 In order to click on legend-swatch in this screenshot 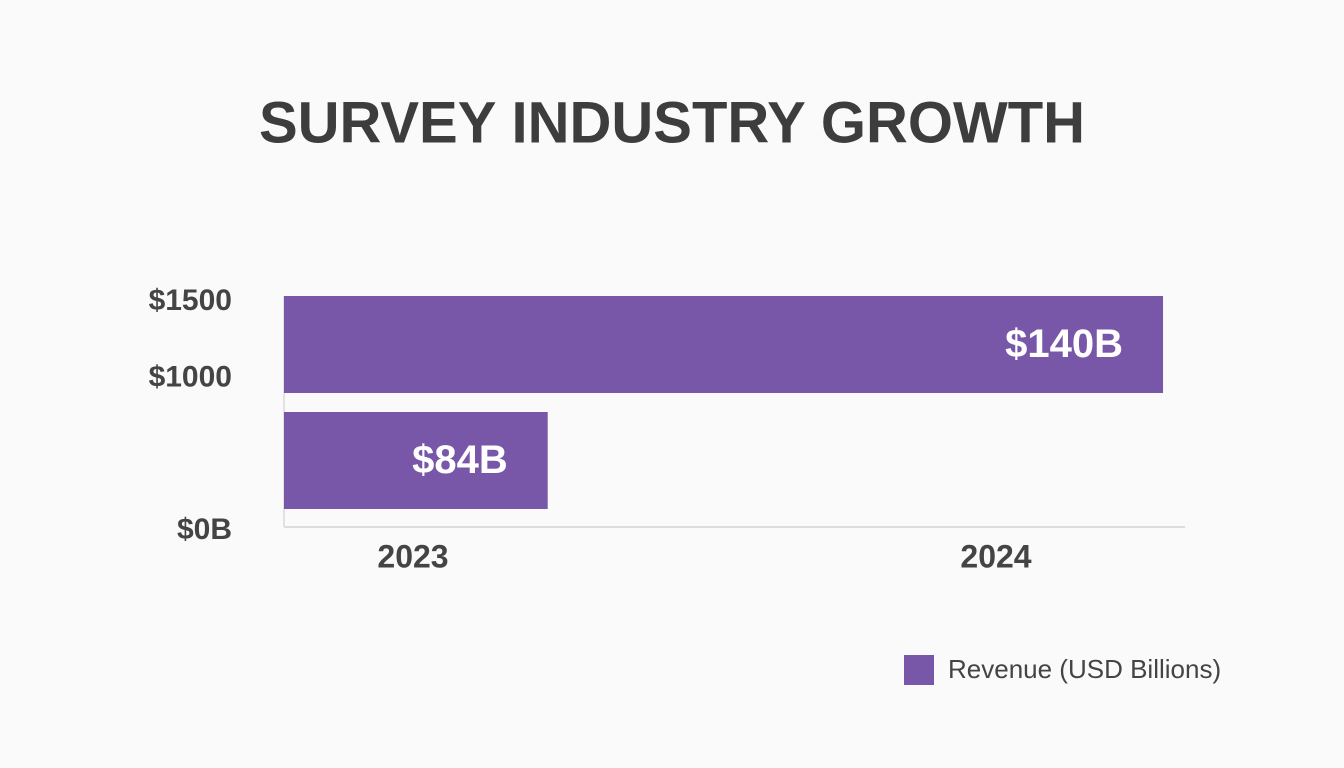, I will do `click(919, 670)`.